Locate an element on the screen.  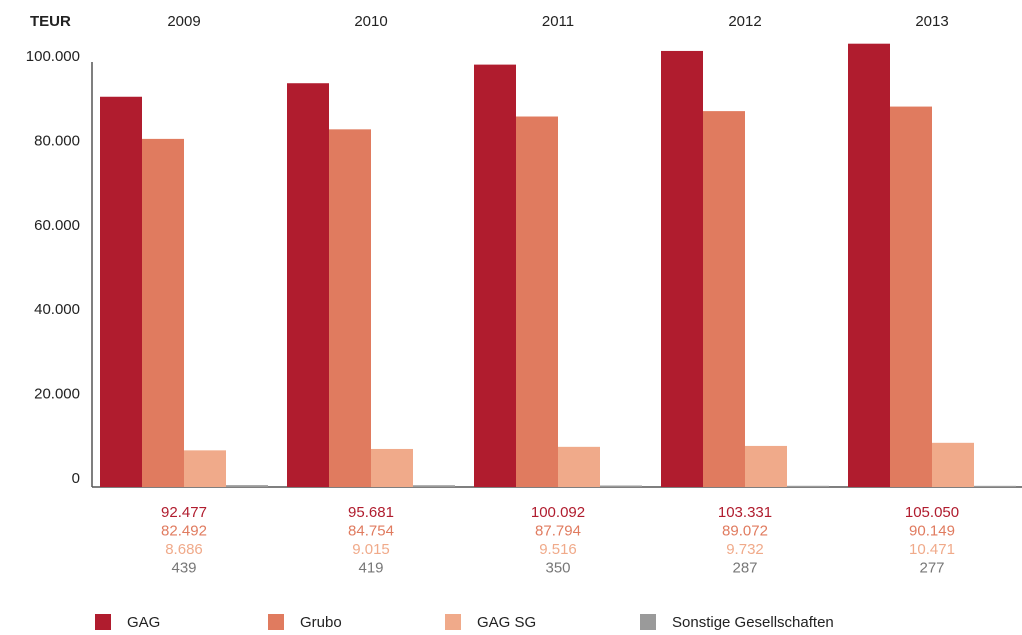
data-label: 90.149 is located at coordinates (932, 530).